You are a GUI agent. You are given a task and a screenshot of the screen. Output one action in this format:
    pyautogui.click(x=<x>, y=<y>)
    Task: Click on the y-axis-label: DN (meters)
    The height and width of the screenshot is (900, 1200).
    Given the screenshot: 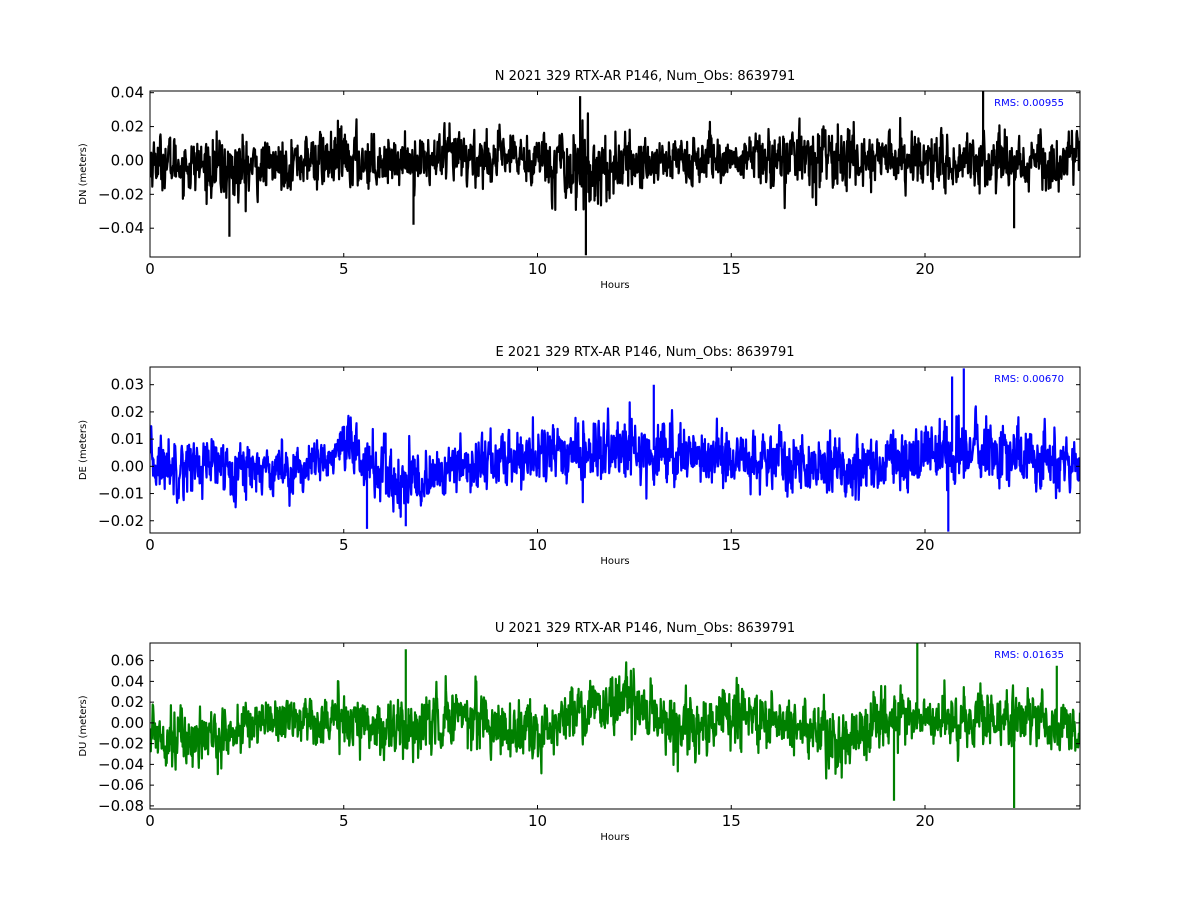 What is the action you would take?
    pyautogui.click(x=83, y=174)
    